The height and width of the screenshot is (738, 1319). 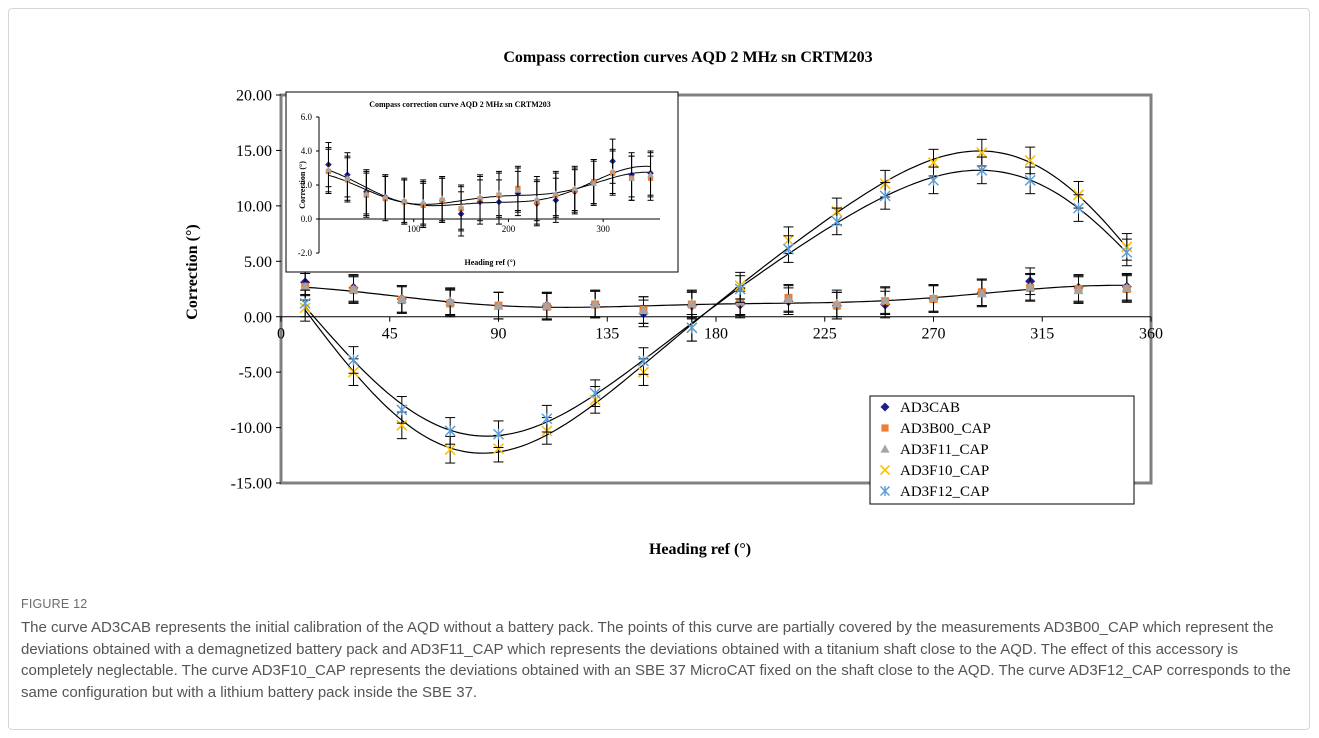 I want to click on x-axis-label: Heading ref (°), so click(x=700, y=549).